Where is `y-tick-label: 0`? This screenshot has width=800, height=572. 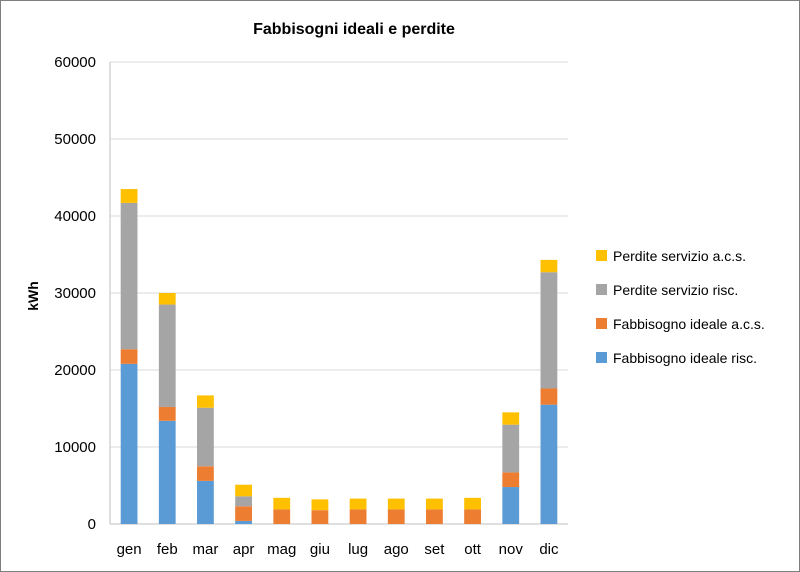 y-tick-label: 0 is located at coordinates (92, 524).